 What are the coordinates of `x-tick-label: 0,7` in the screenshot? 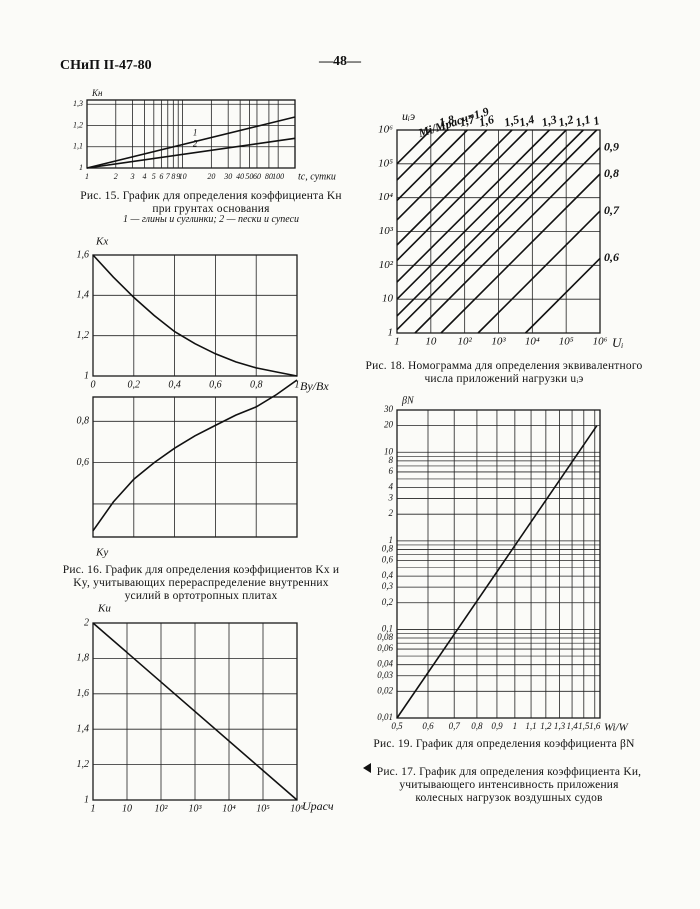 It's located at (455, 726).